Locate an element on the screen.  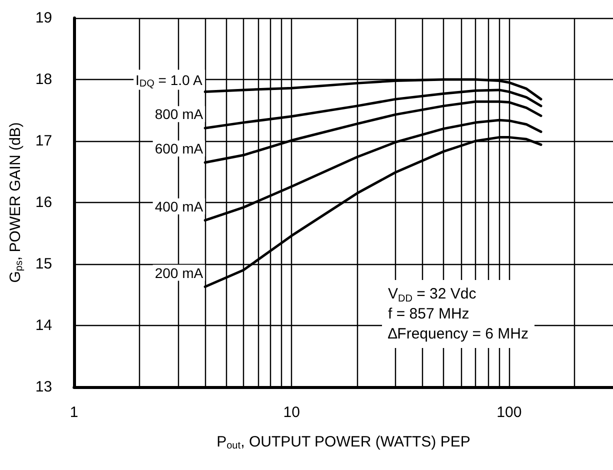
x-tick-label: 1 is located at coordinates (74, 412).